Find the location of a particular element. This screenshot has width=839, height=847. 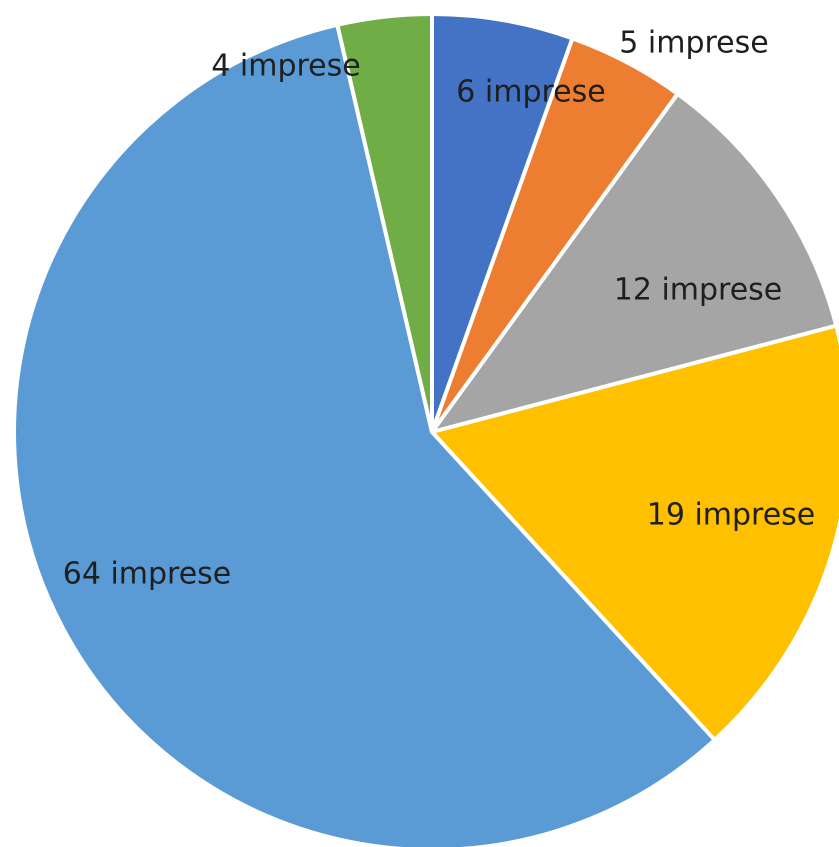

slice-label-4: 64 imprese is located at coordinates (147, 574).